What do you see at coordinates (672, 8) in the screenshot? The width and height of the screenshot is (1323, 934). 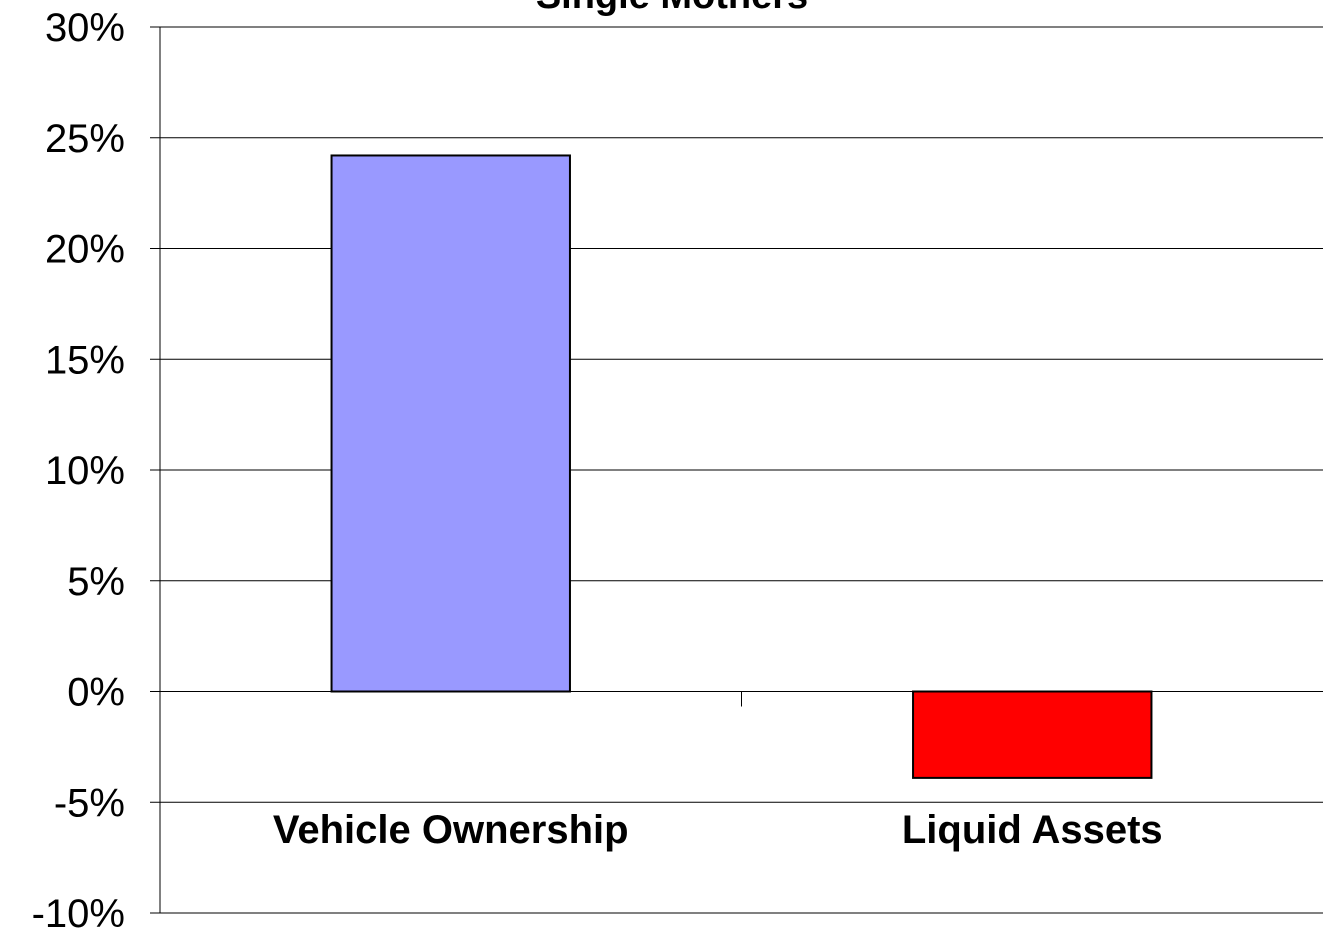 I see `chart-title: Single Mothers` at bounding box center [672, 8].